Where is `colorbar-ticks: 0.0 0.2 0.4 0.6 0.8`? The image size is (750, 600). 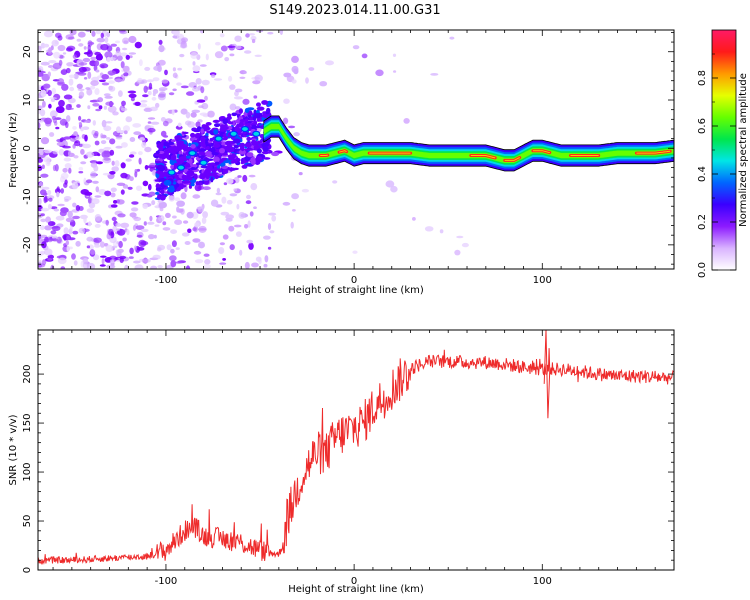
colorbar-ticks: 0.0 0.2 0.4 0.6 0.8 is located at coordinates (716, 165).